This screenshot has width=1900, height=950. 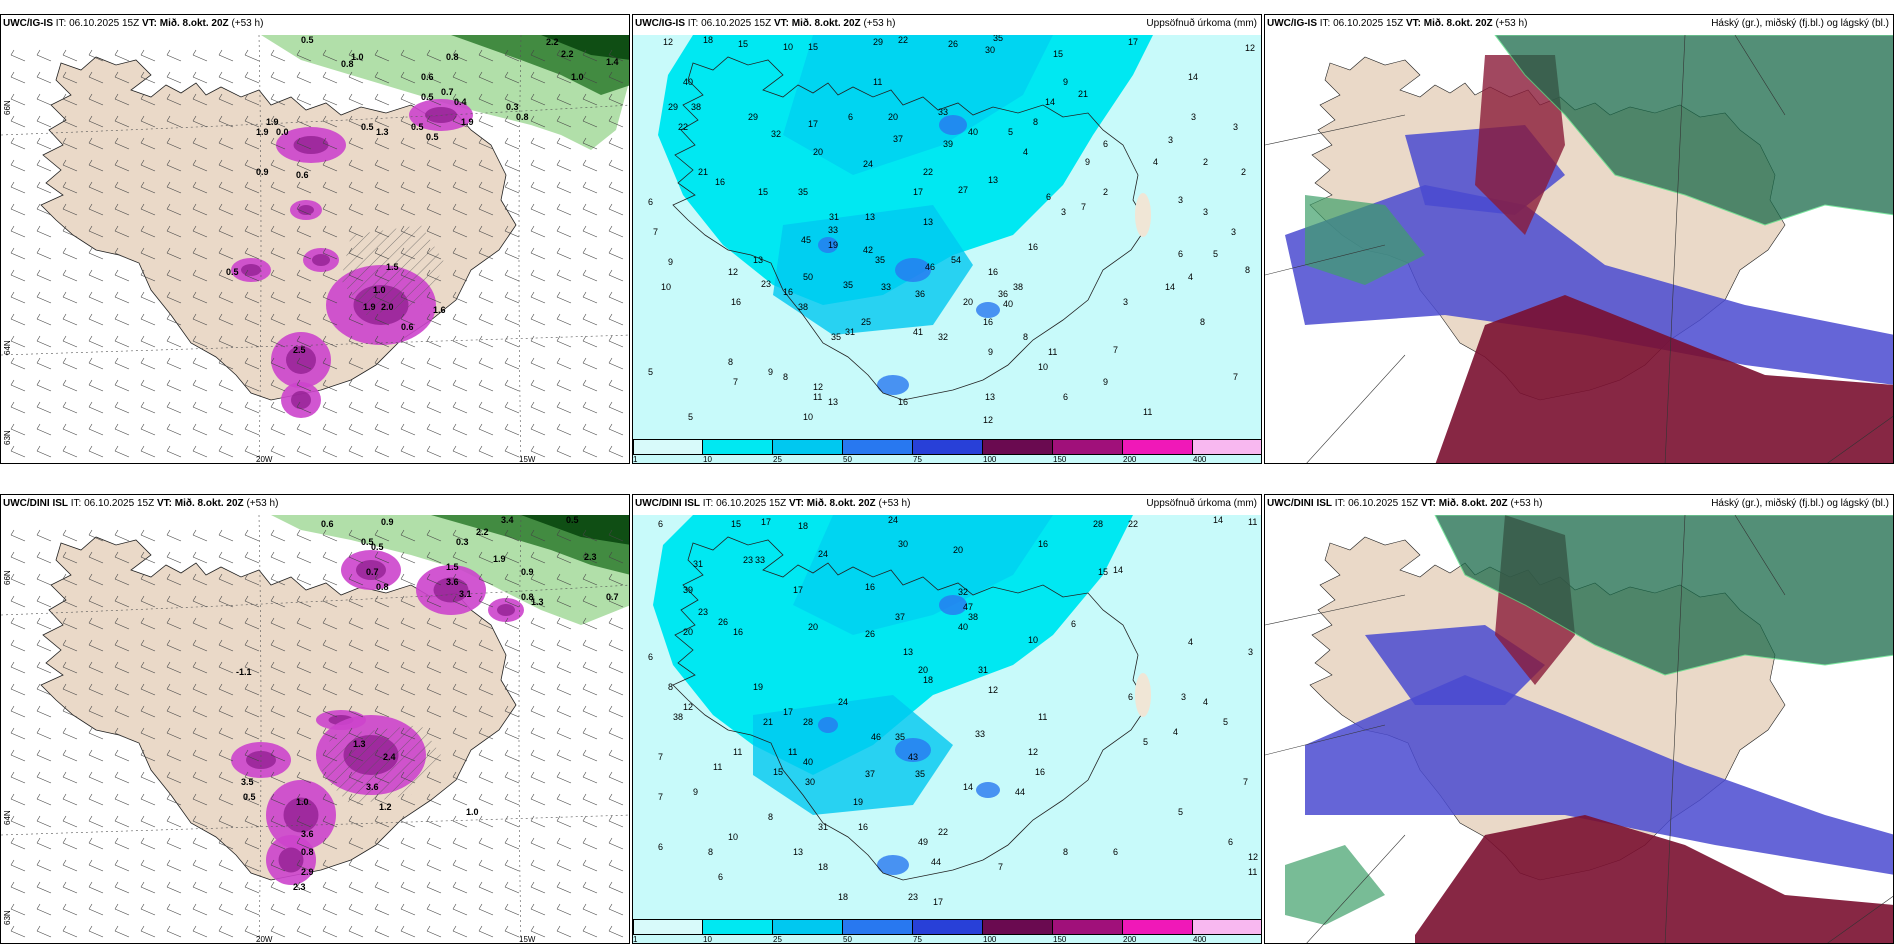 What do you see at coordinates (1118, 570) in the screenshot?
I see `precip-value-label: 14` at bounding box center [1118, 570].